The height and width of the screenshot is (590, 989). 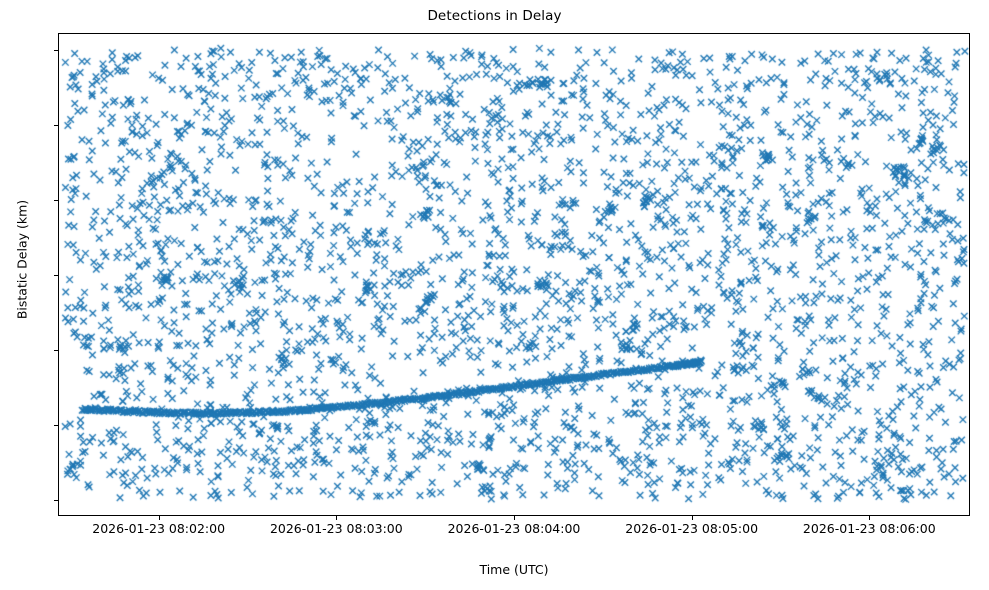 I want to click on y-axis-label: Bistatic Delay (km), so click(x=22, y=259).